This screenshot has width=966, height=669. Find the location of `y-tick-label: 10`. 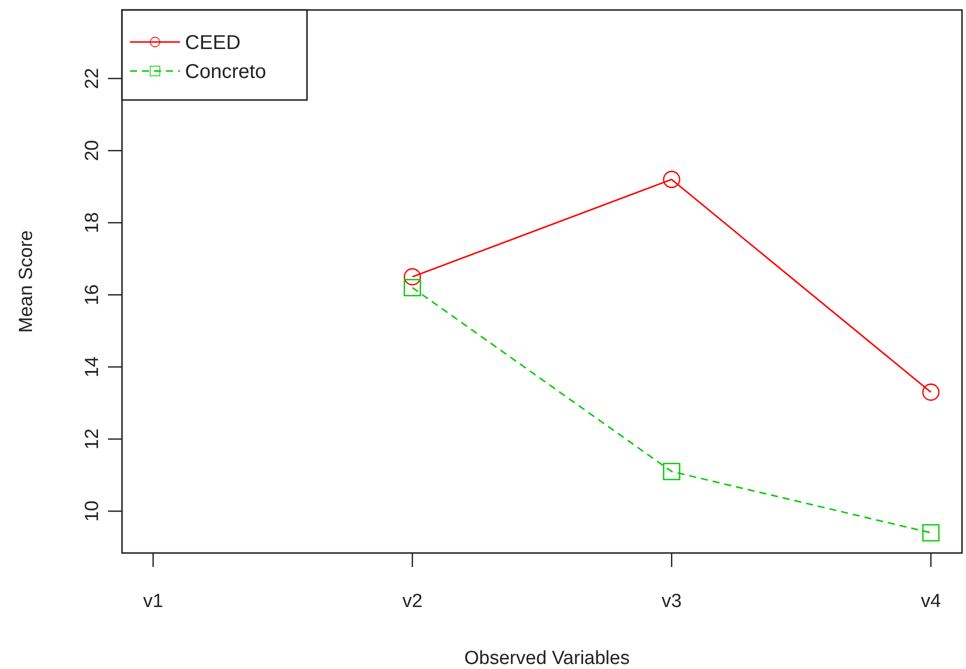

y-tick-label: 10 is located at coordinates (92, 511).